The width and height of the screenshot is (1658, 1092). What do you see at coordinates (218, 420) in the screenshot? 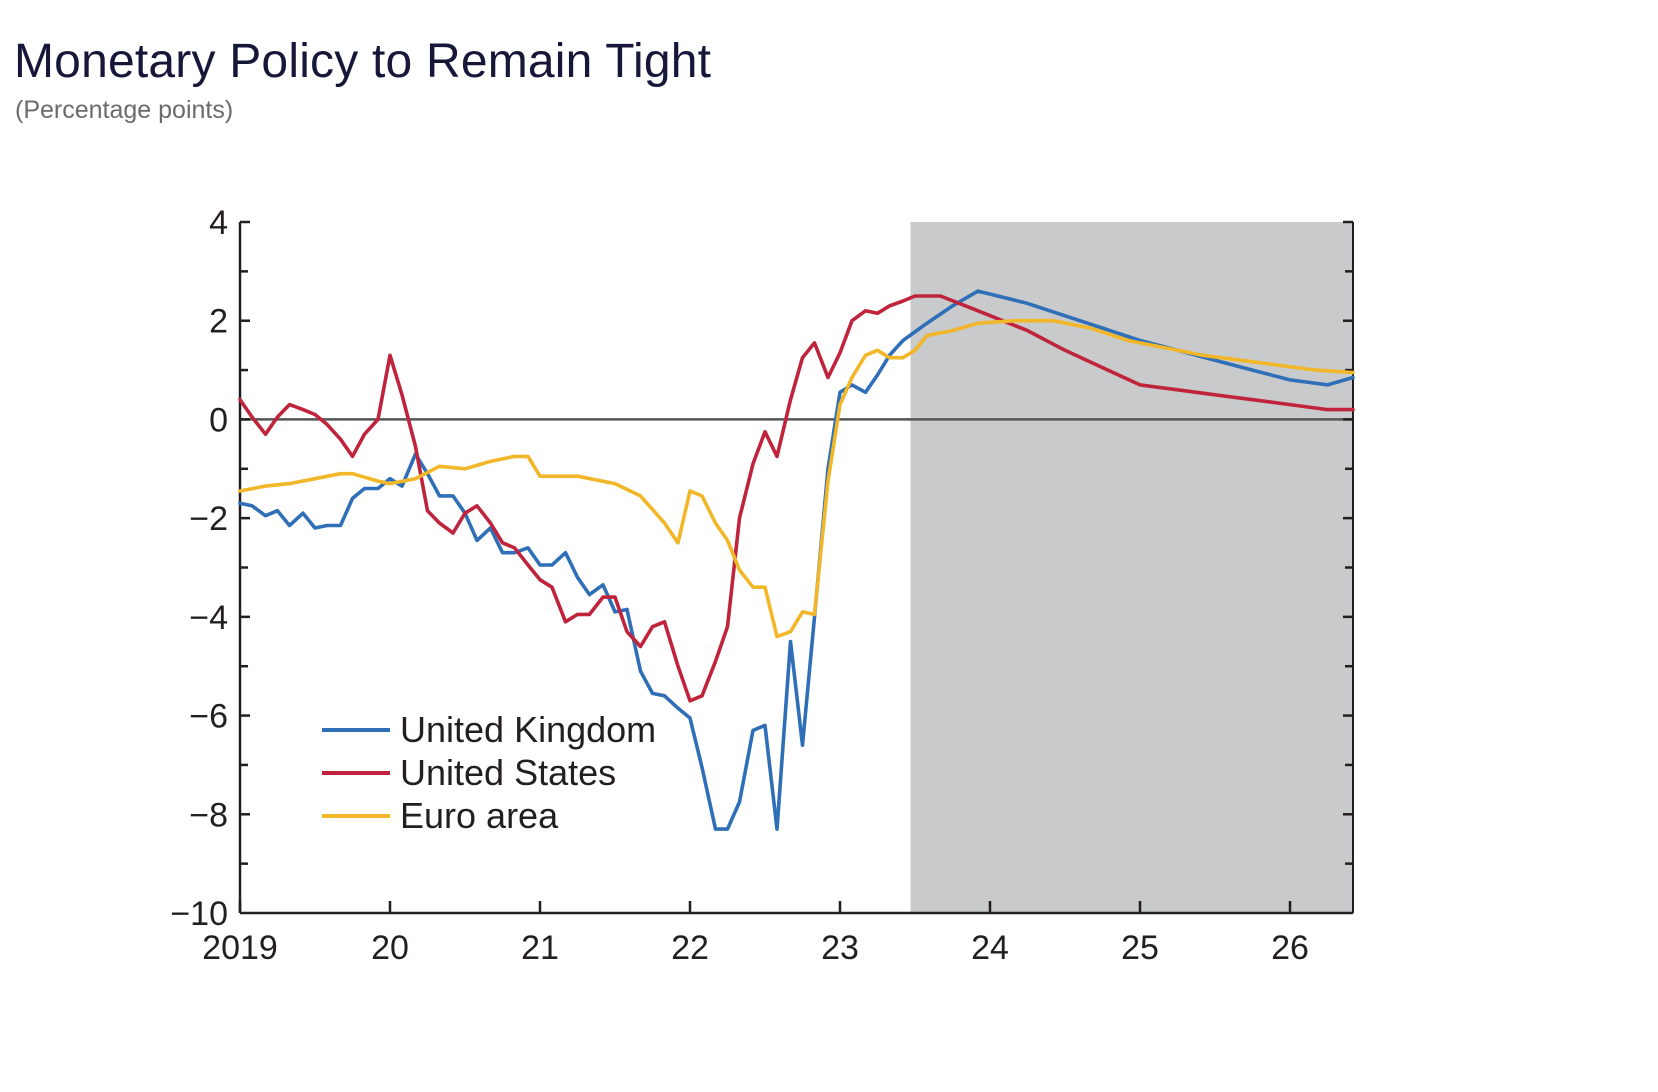
I see `y-tick-label: 0` at bounding box center [218, 420].